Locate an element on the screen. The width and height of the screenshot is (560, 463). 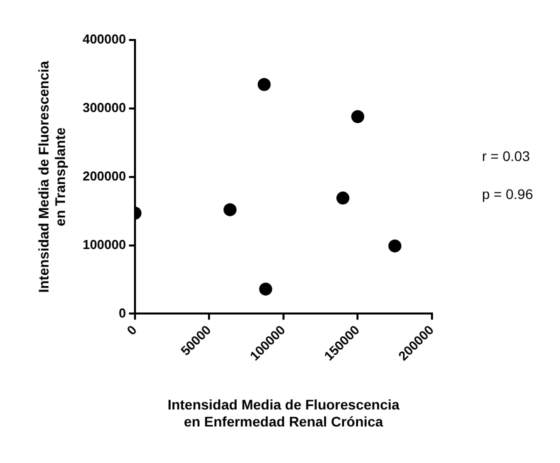
y-tick-label: 300000 is located at coordinates (104, 107).